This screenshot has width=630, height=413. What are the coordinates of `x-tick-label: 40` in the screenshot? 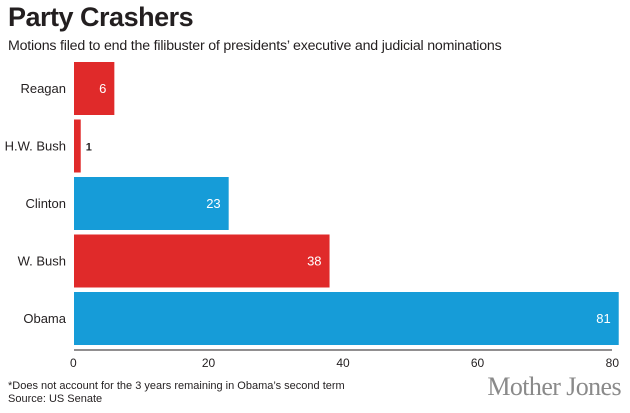 It's located at (343, 363).